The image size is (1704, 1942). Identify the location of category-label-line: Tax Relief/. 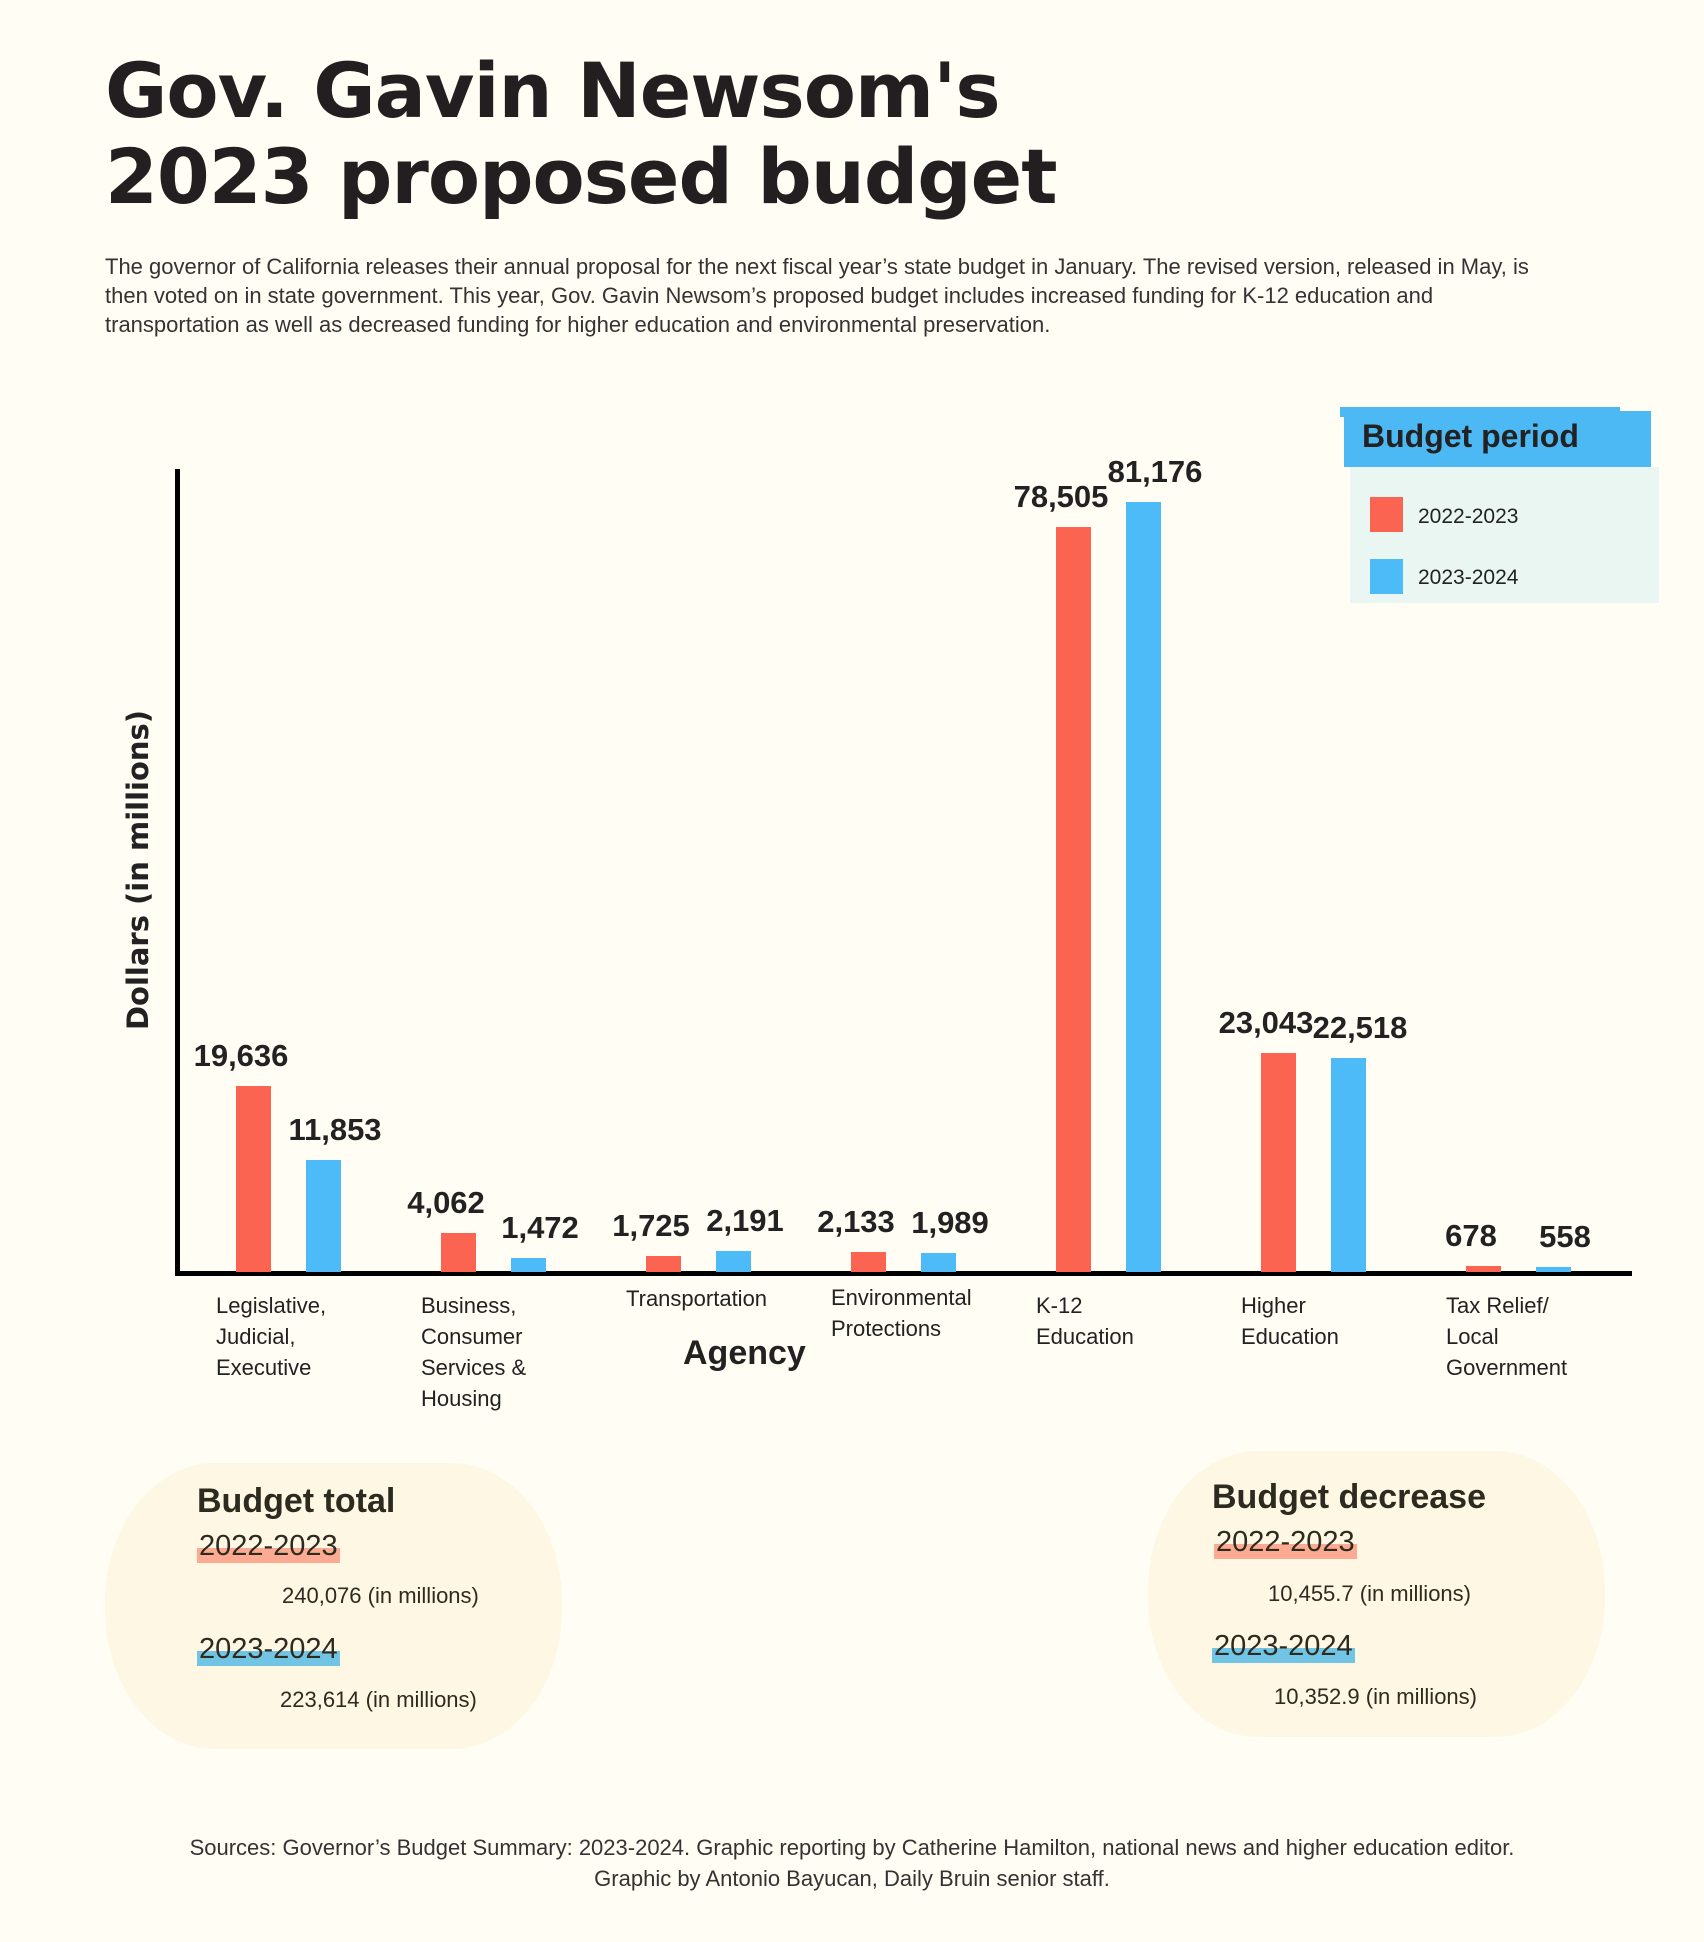
(1497, 1305).